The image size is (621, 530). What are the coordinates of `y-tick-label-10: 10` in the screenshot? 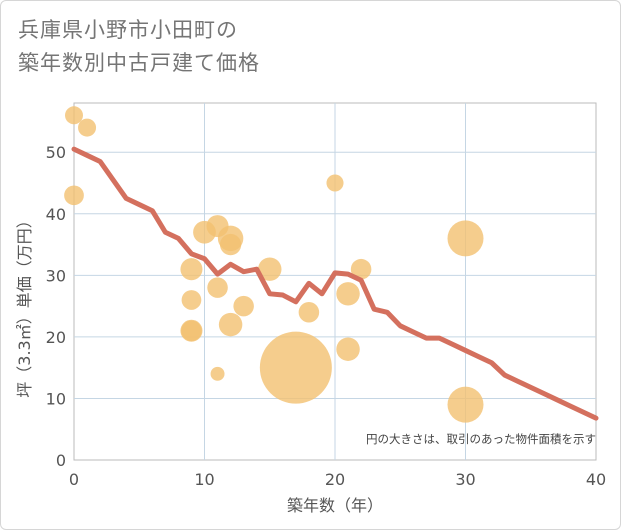 It's located at (56, 398).